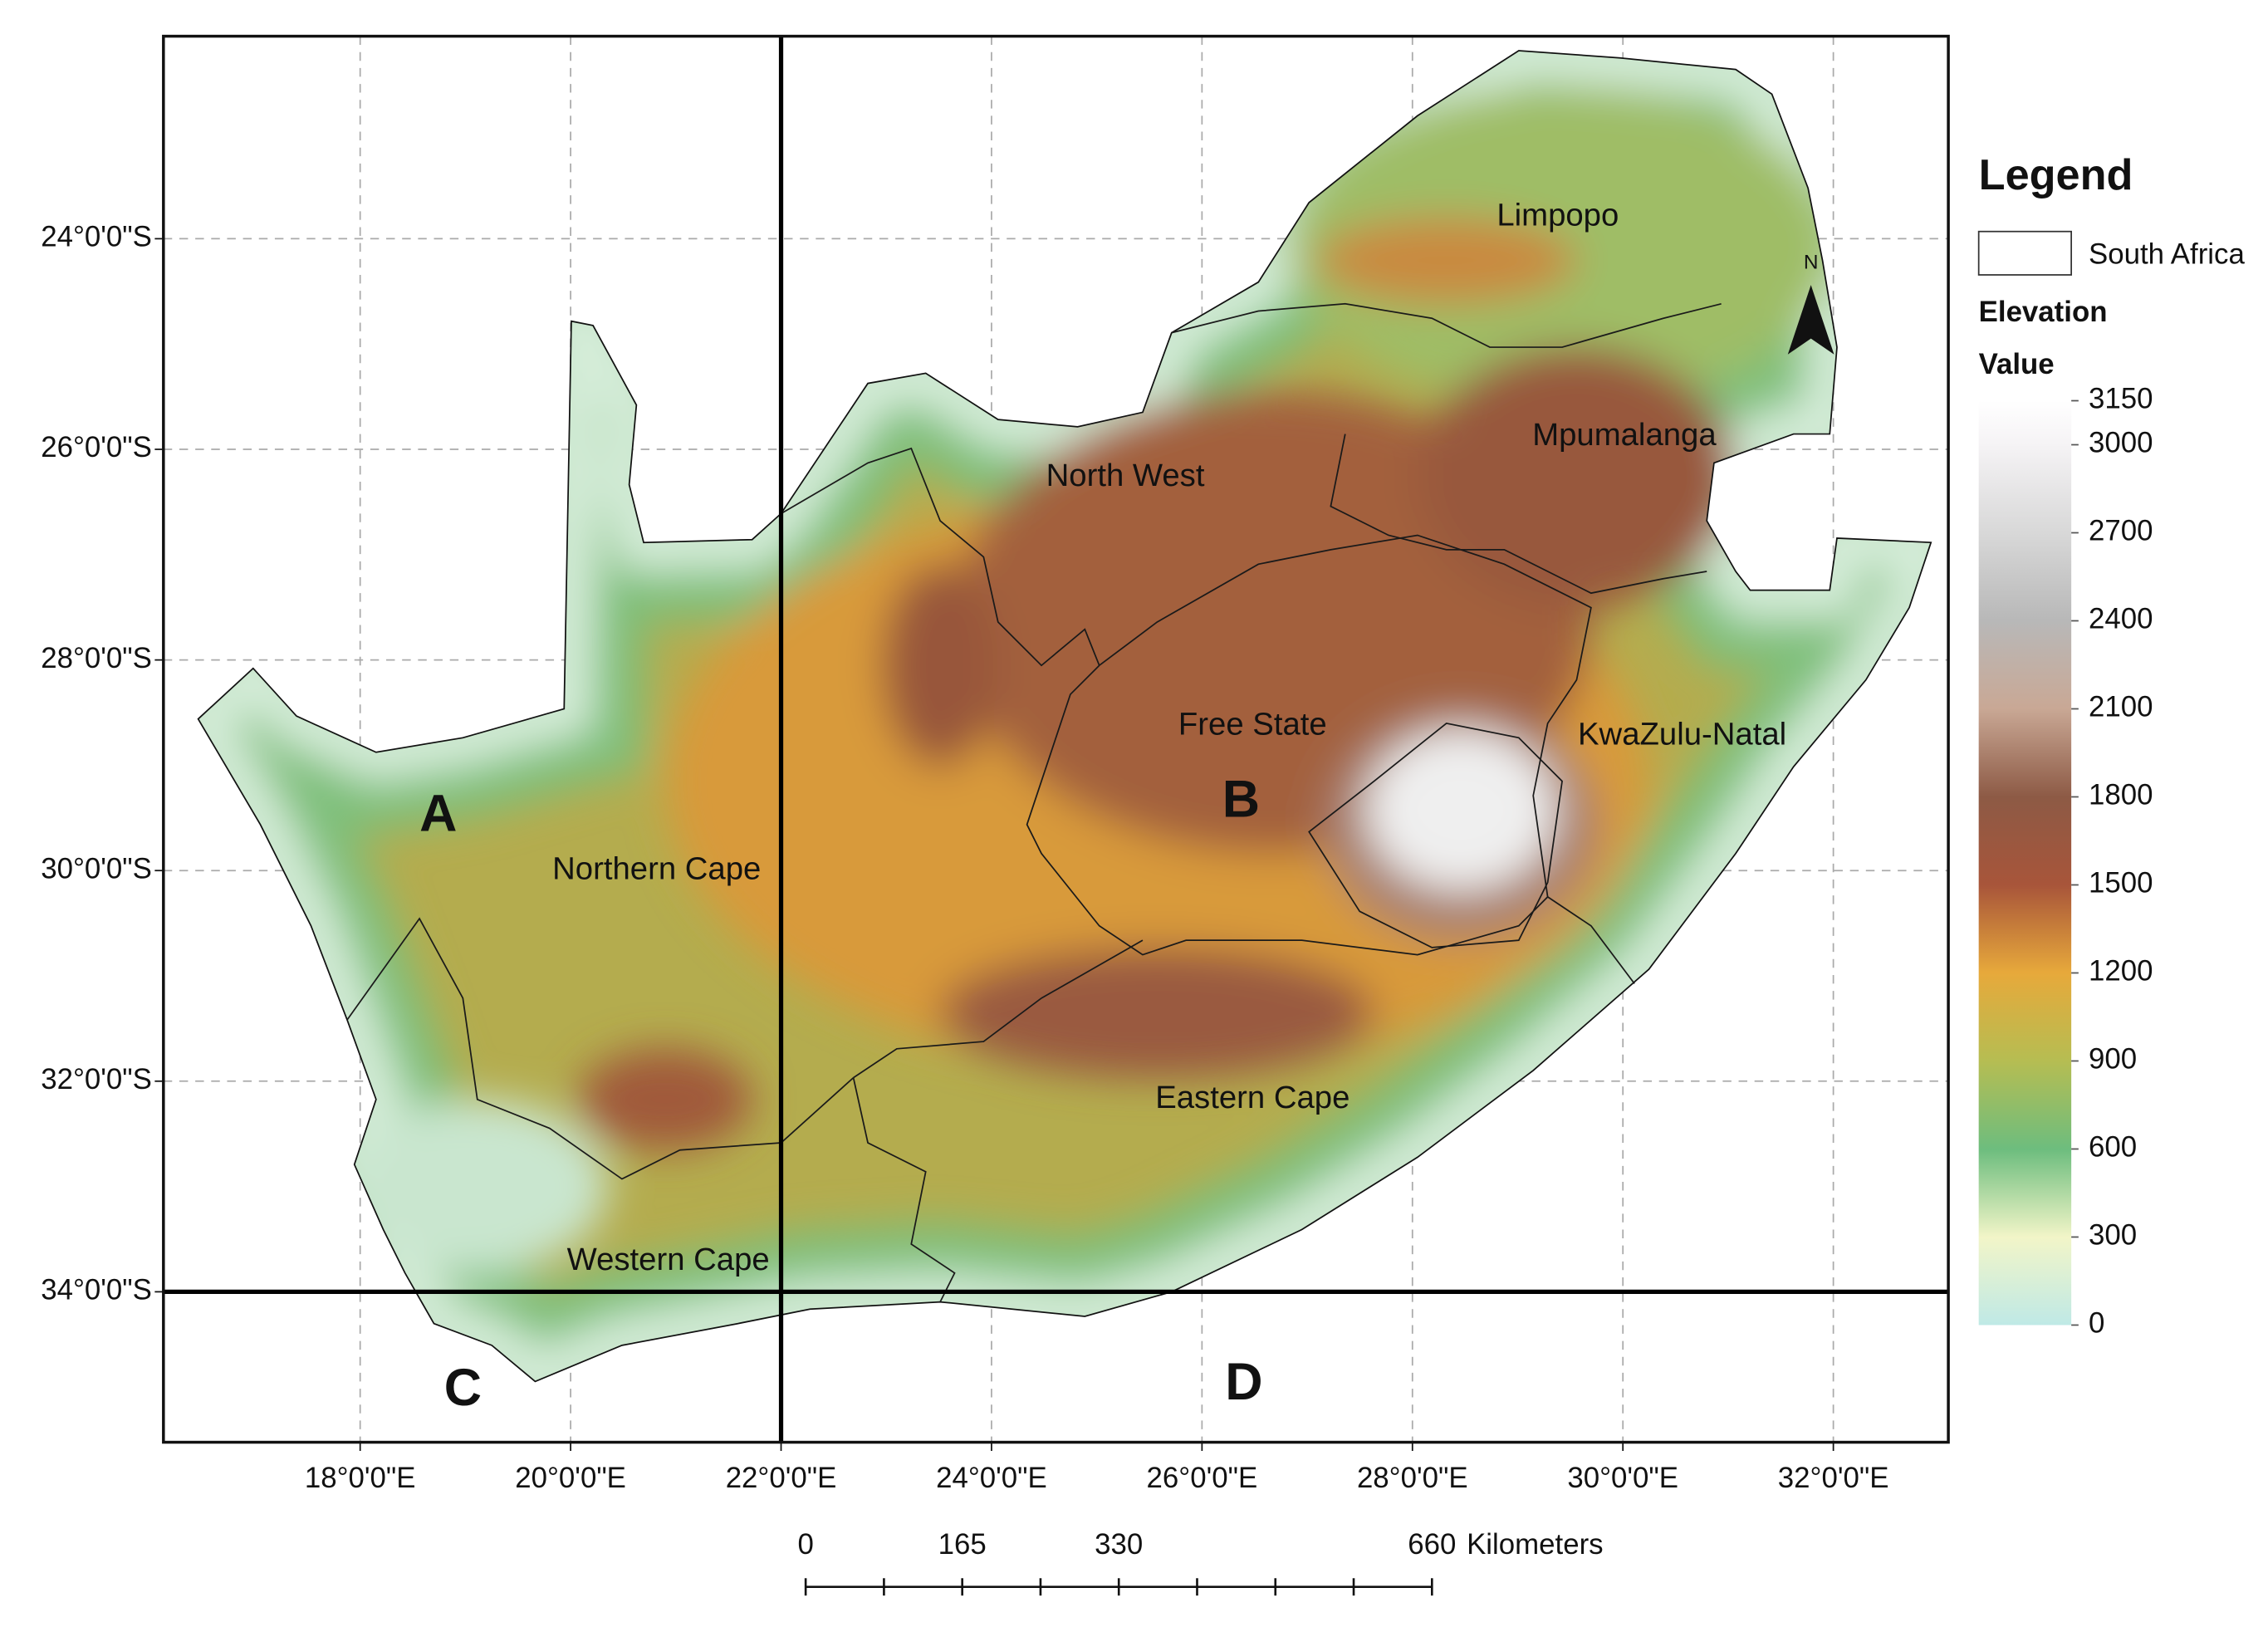 The height and width of the screenshot is (1627, 2268). Describe the element at coordinates (1535, 1544) in the screenshot. I see `scale-unit: Kilometers` at that location.